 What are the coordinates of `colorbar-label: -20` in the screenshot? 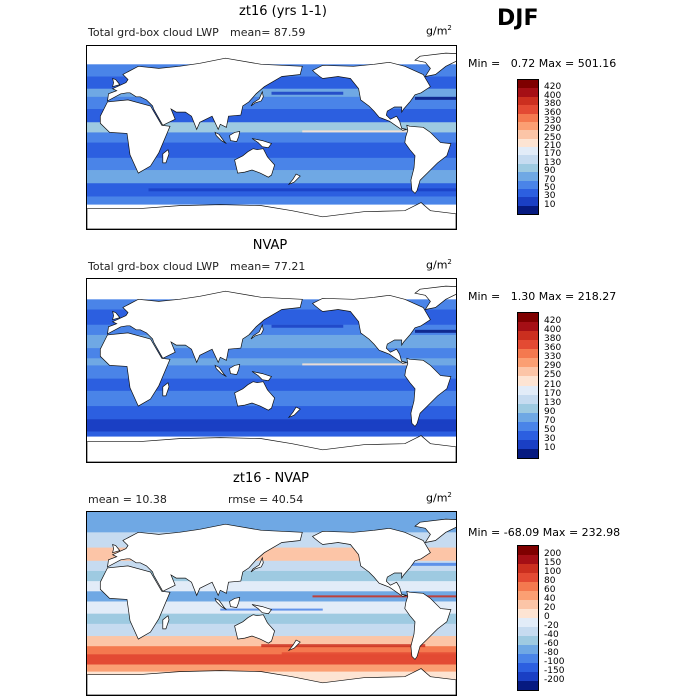 It's located at (551, 626).